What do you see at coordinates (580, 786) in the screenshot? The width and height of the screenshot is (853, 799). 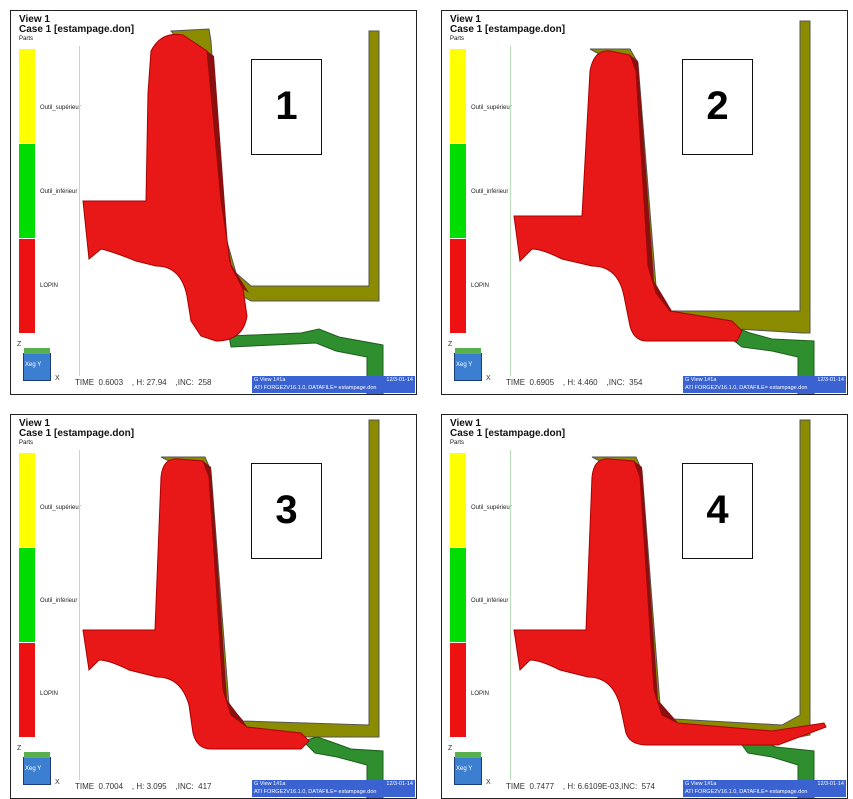 I see `status-readout: TIME 0.7477 , H: 6.6109E-03,INC: 574` at bounding box center [580, 786].